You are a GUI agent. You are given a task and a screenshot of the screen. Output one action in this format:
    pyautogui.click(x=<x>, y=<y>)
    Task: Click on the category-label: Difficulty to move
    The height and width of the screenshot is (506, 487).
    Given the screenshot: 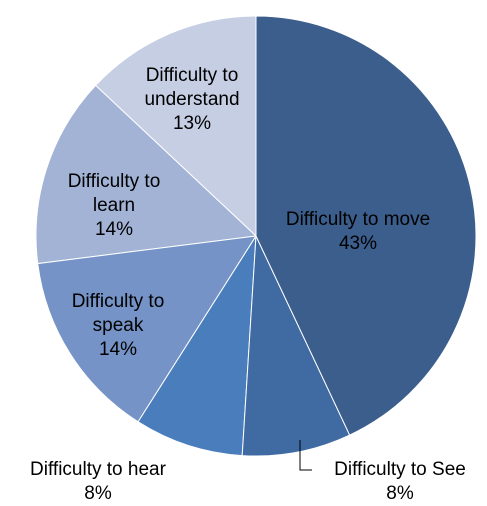 What is the action you would take?
    pyautogui.click(x=358, y=219)
    